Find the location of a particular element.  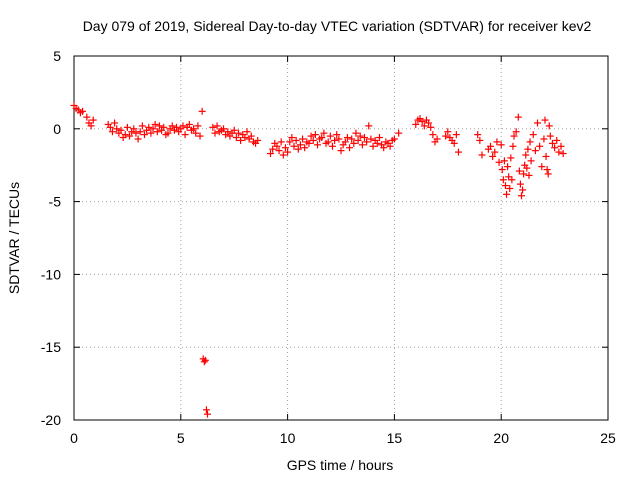

y-tick-label: -20 is located at coordinates (51, 420).